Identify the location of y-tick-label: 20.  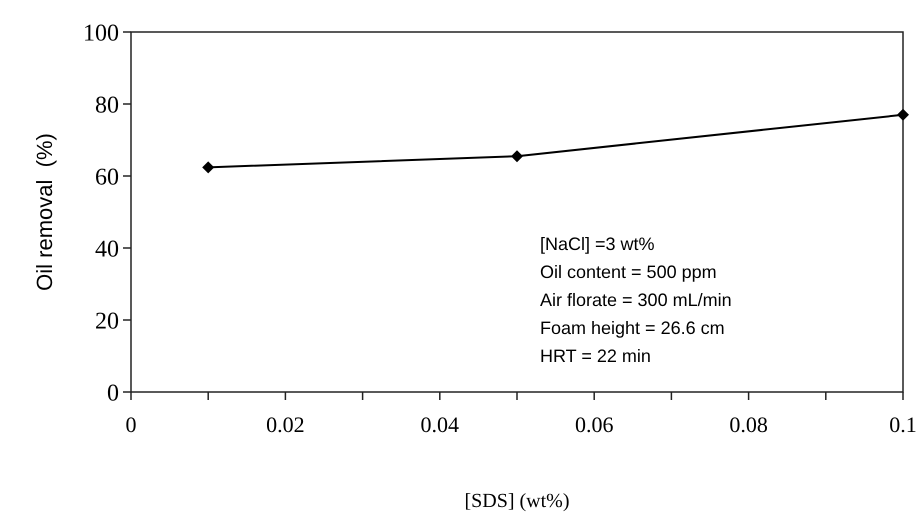
(107, 321).